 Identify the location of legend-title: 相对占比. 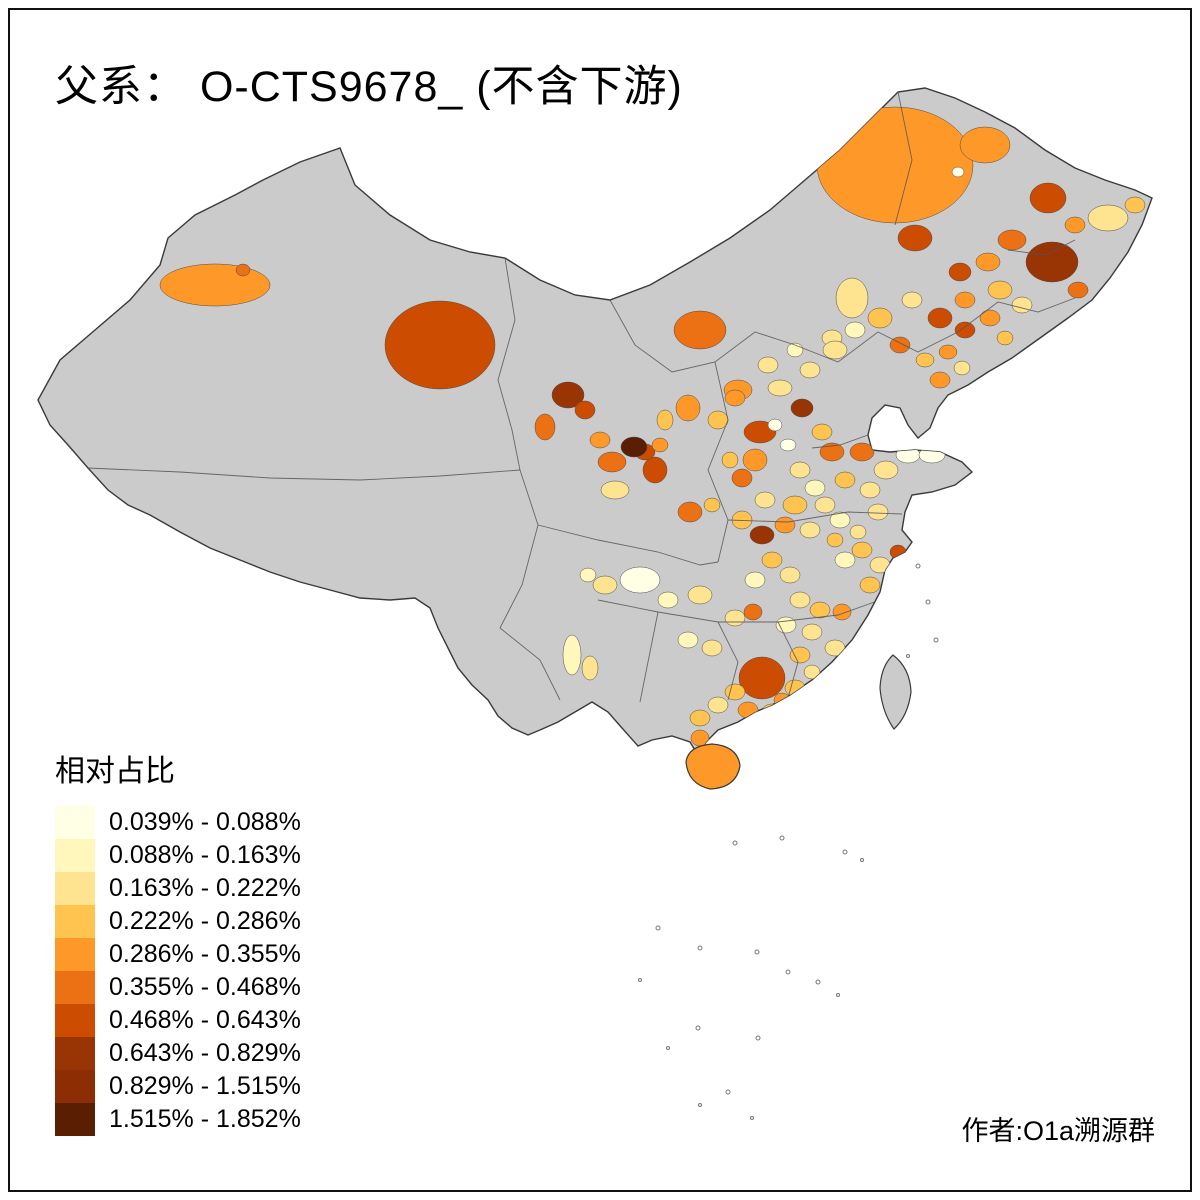
(115, 771).